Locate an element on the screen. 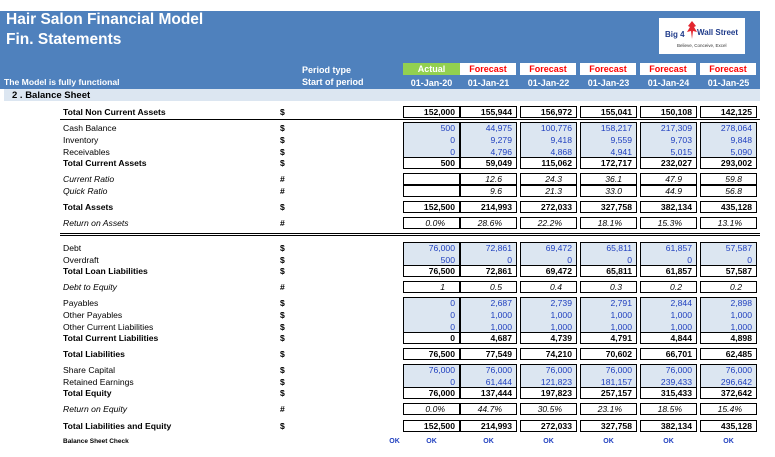 This screenshot has width=775, height=457. period-type-4: Forecast is located at coordinates (608, 69).